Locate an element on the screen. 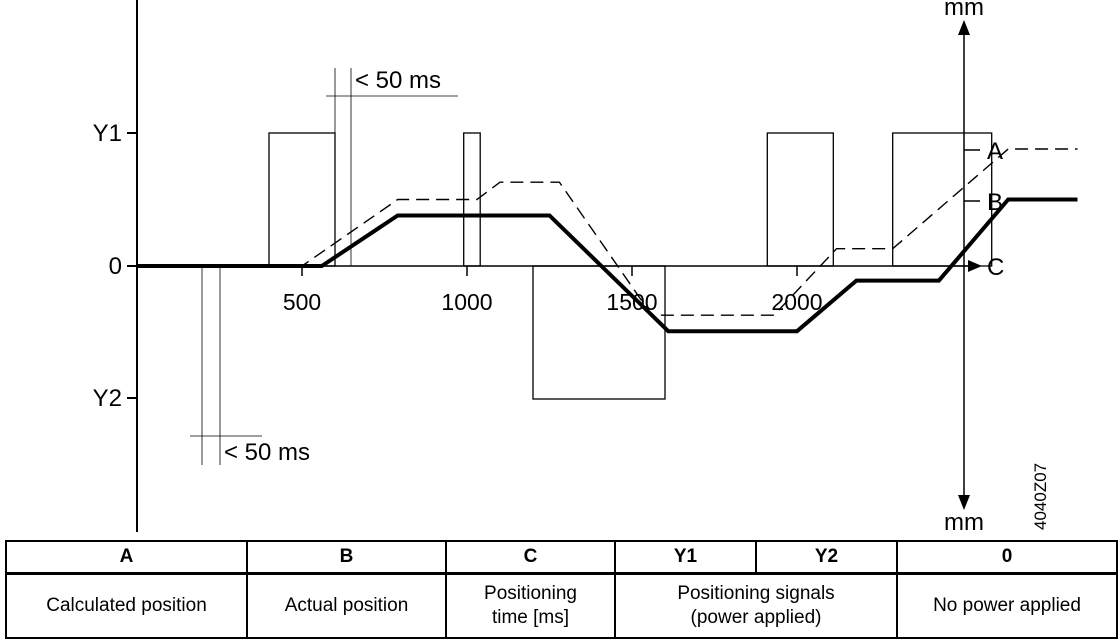  legend-desc-c-line1: Positioning is located at coordinates (530, 593).